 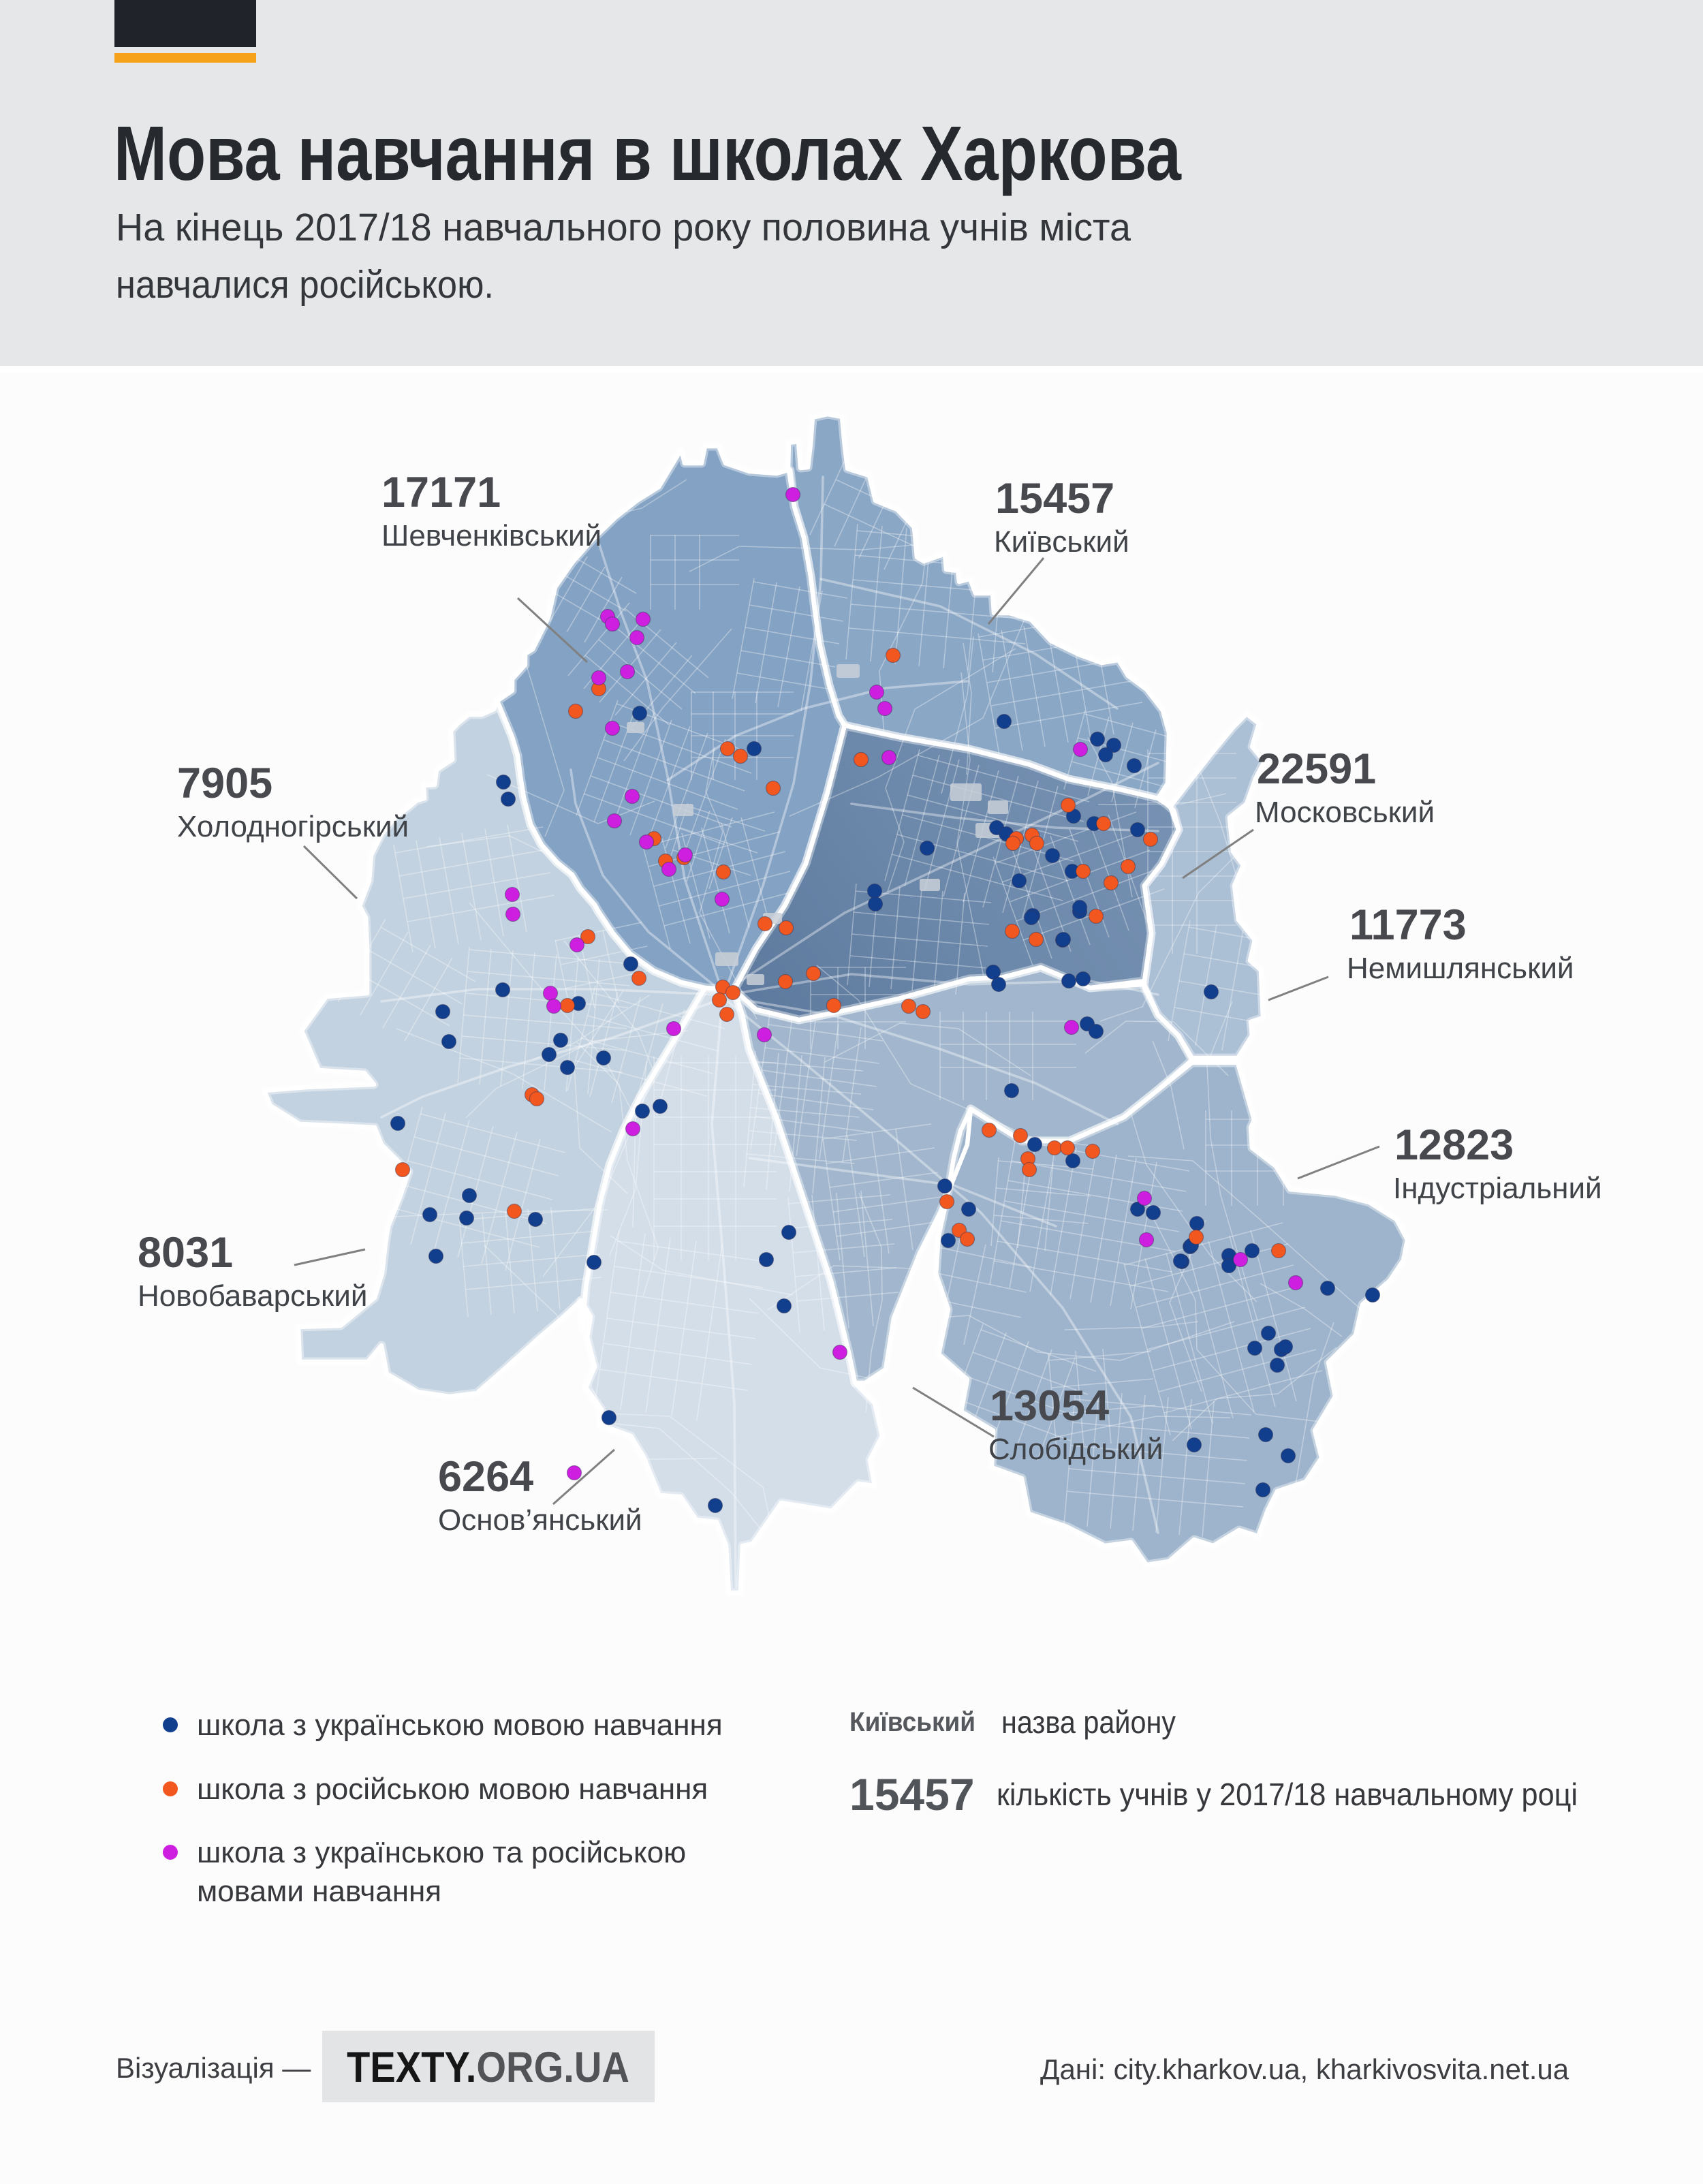 What do you see at coordinates (488, 2067) in the screenshot?
I see `svg-text: TEXTY.ORG.UA` at bounding box center [488, 2067].